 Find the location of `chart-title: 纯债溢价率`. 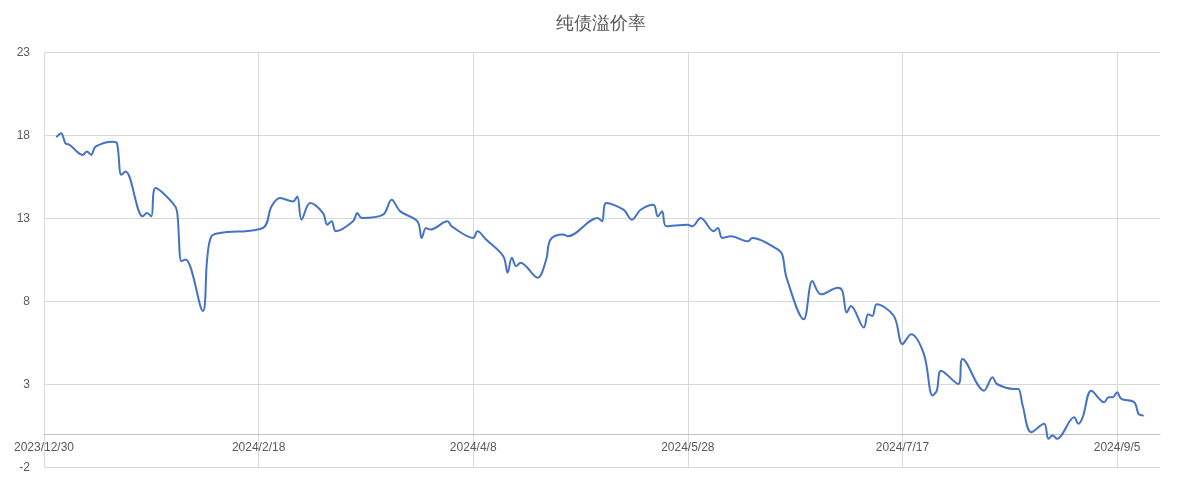

chart-title: 纯债溢价率 is located at coordinates (600, 22).